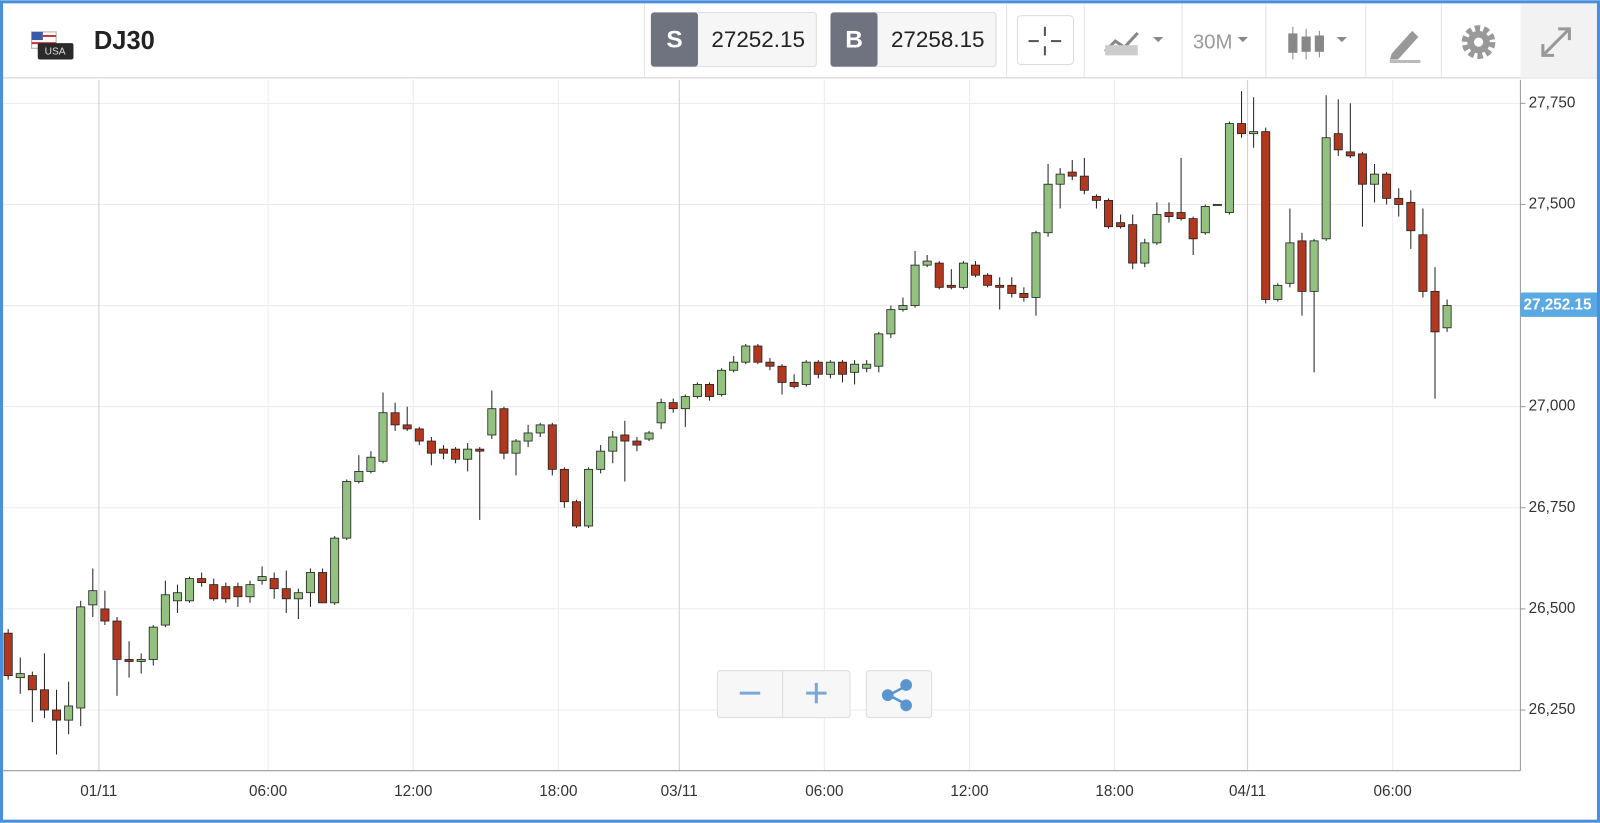 The height and width of the screenshot is (823, 1600). Describe the element at coordinates (1478, 42) in the screenshot. I see `settings-icon` at that location.